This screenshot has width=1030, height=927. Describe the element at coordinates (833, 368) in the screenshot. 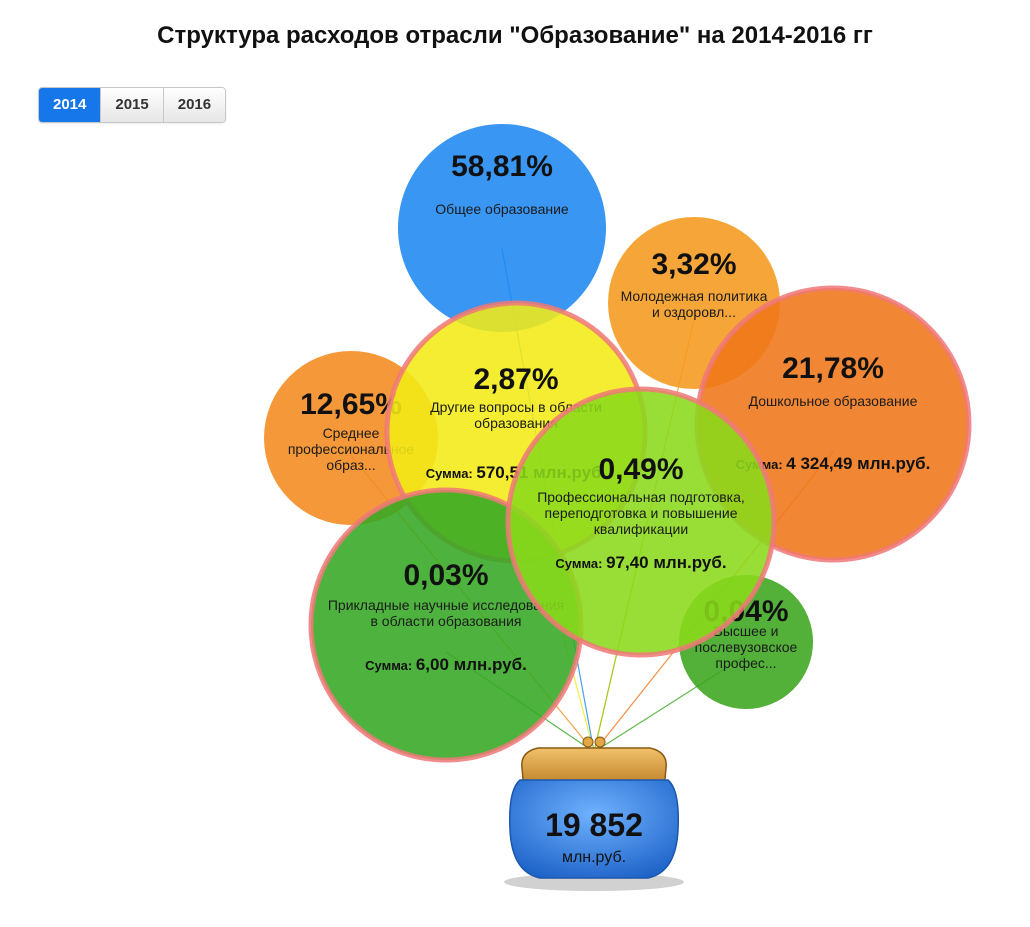

I see `percent-label-preschool: 21,78%` at that location.